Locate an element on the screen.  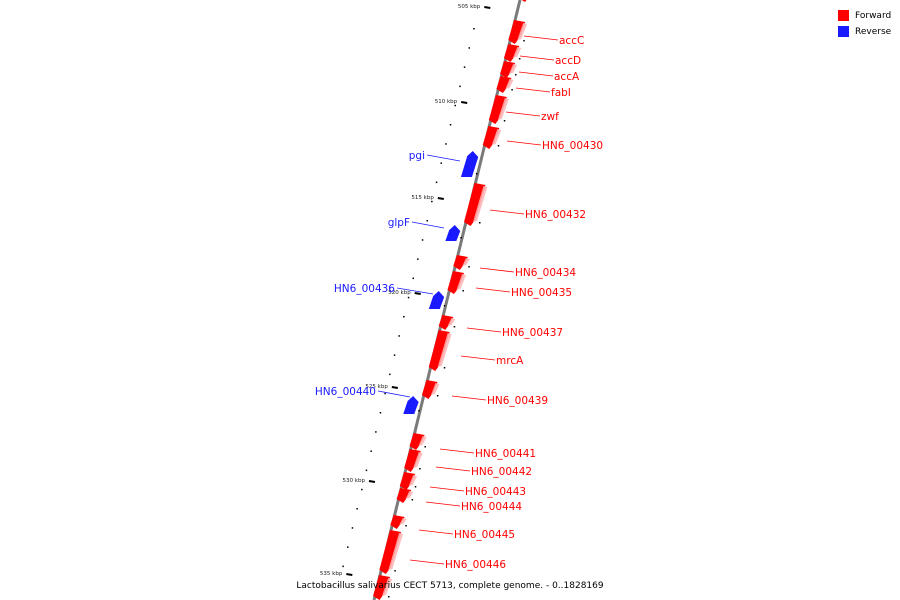
forward-gene-label: HN6_00435 is located at coordinates (541, 293).